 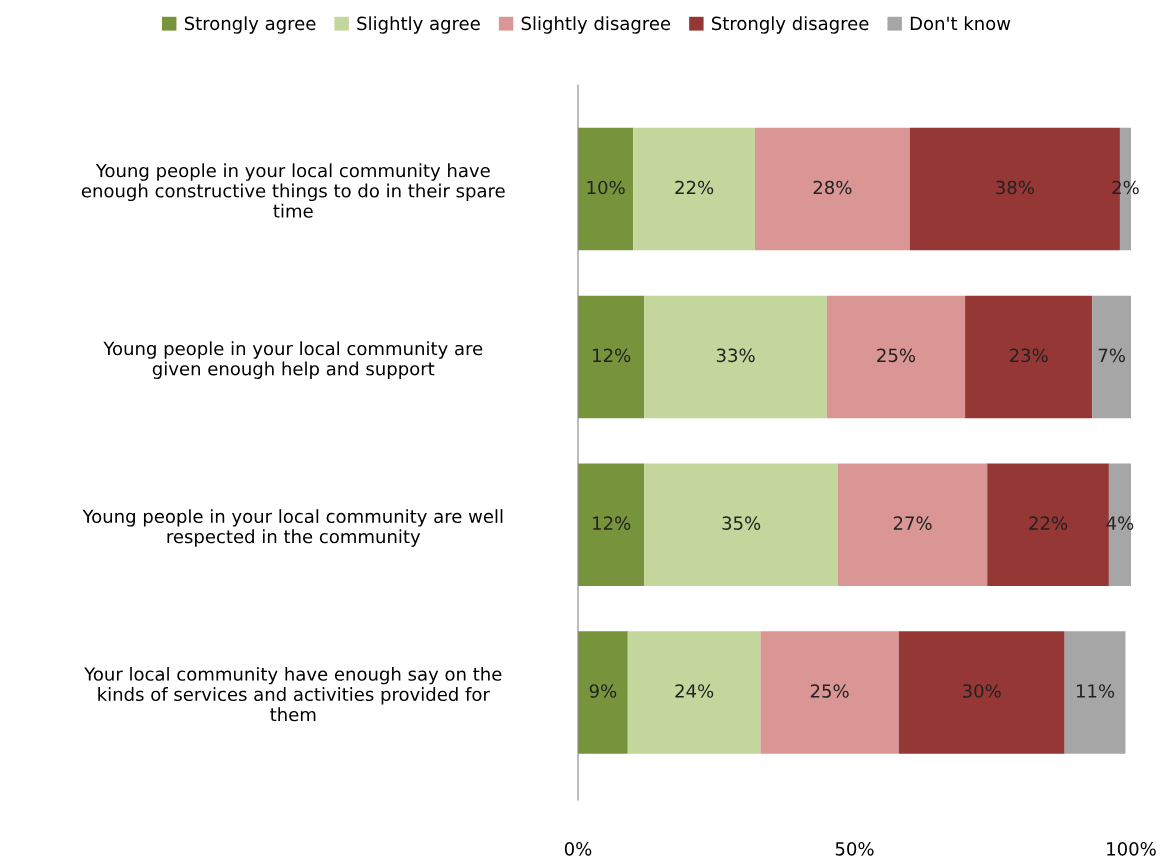 I want to click on data-label: 2%, so click(x=1125, y=187).